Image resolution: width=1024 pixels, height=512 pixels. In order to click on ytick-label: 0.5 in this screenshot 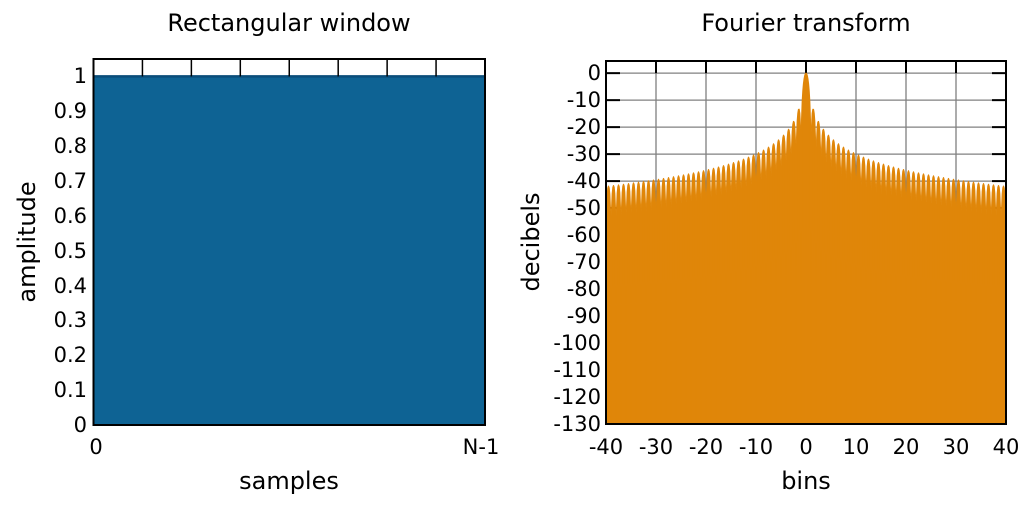, I will do `click(70, 251)`.